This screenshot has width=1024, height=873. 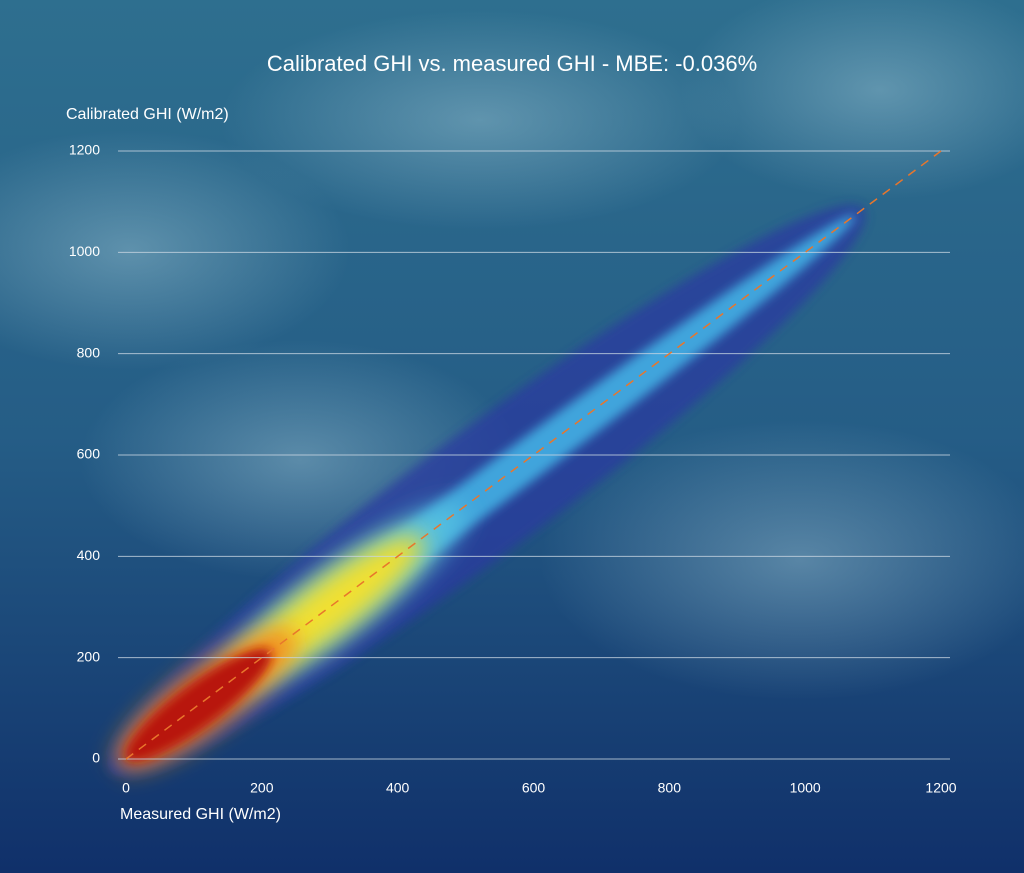 I want to click on x-tick-label: 0, so click(x=126, y=788).